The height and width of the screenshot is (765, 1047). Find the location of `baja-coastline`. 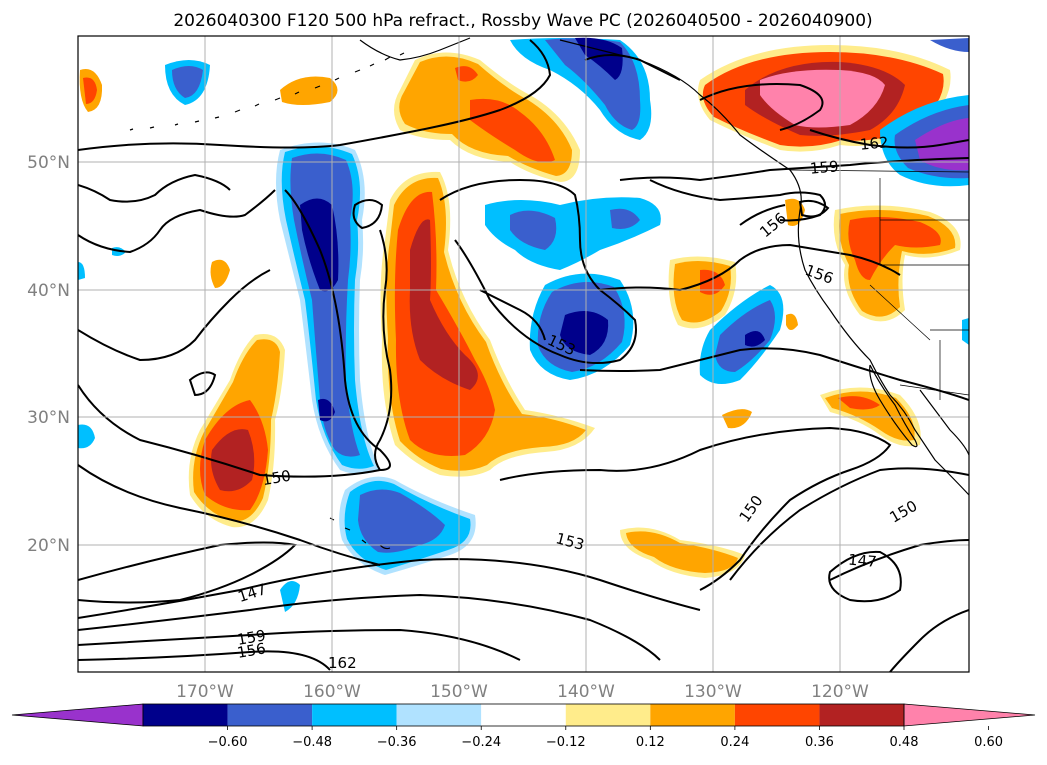

baja-coastline is located at coordinates (893, 406).